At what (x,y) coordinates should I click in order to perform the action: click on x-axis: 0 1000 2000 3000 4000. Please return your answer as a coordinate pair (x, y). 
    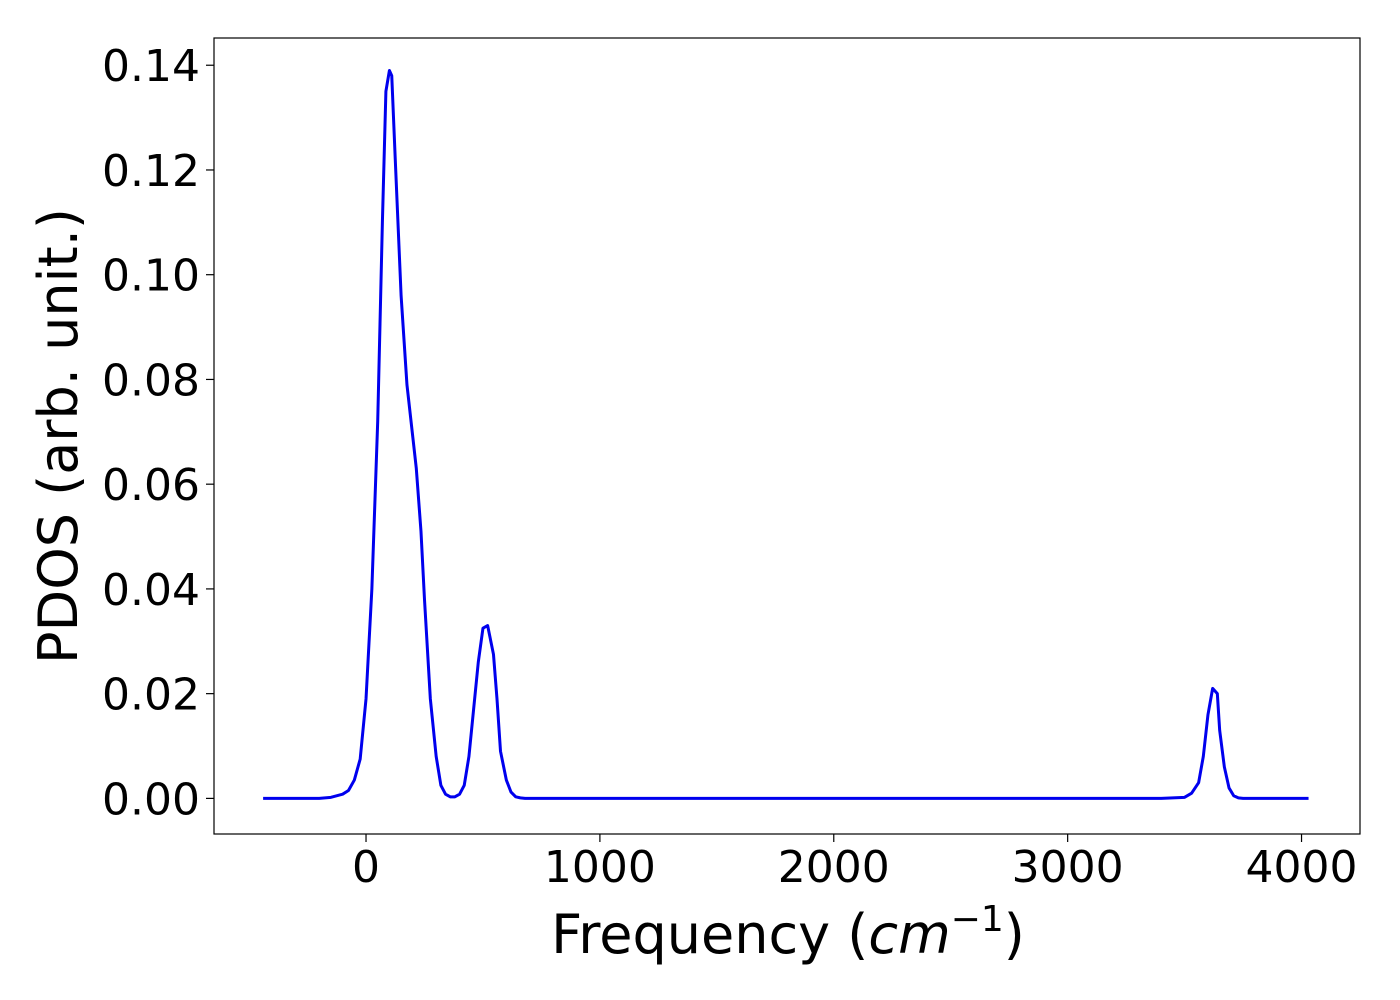
    Looking at the image, I should click on (855, 863).